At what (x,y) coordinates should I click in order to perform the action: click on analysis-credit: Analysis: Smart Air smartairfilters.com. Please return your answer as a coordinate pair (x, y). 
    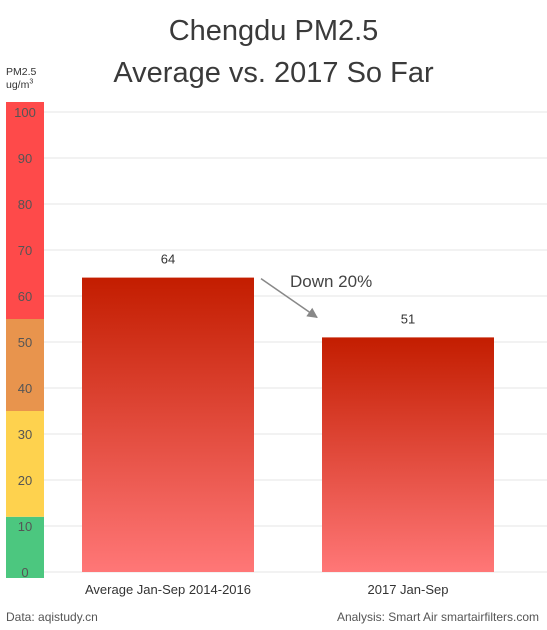
    Looking at the image, I should click on (437, 617).